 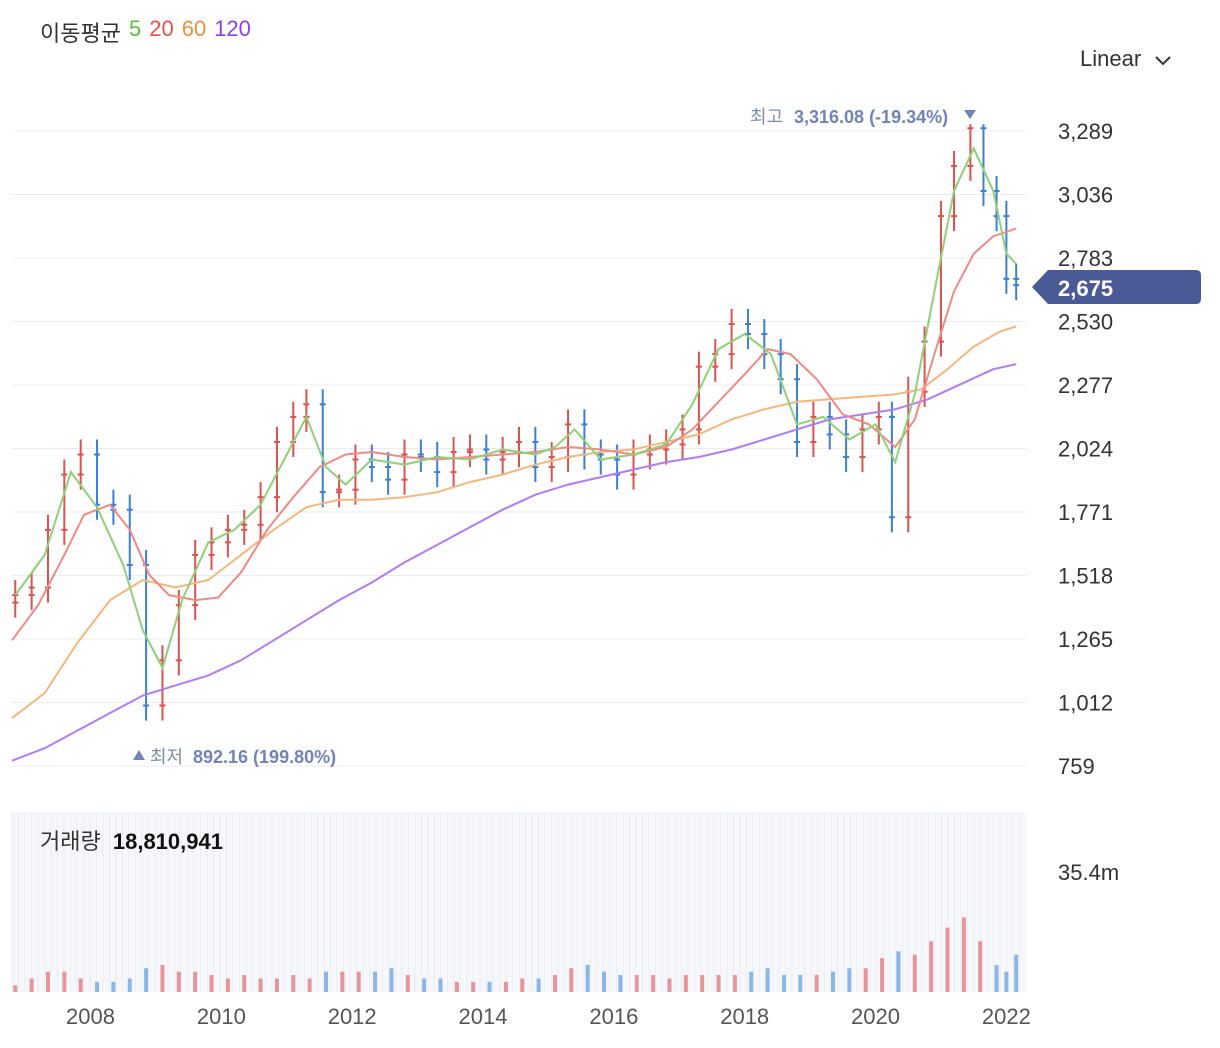 What do you see at coordinates (352, 1016) in the screenshot?
I see `x-tick-label: 2012` at bounding box center [352, 1016].